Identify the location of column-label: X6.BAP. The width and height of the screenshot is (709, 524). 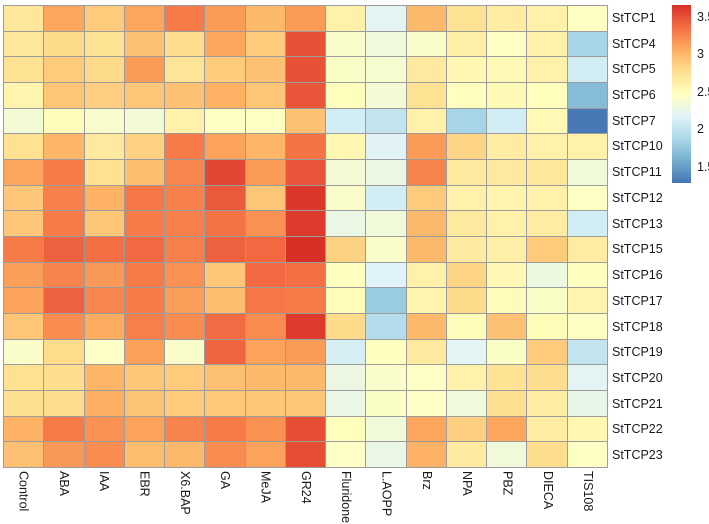
(184, 493).